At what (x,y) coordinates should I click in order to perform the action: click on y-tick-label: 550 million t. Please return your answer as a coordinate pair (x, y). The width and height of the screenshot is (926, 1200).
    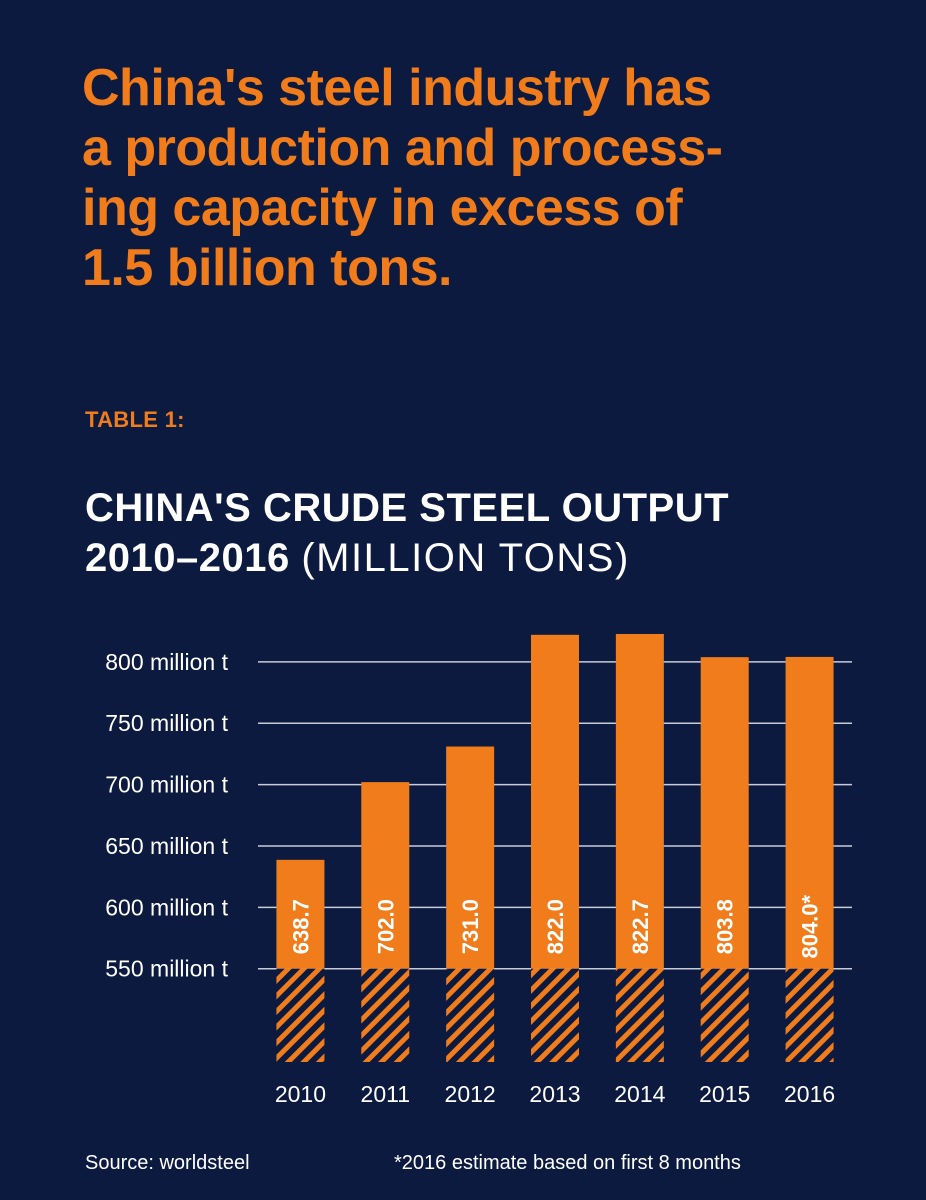
    Looking at the image, I should click on (166, 969).